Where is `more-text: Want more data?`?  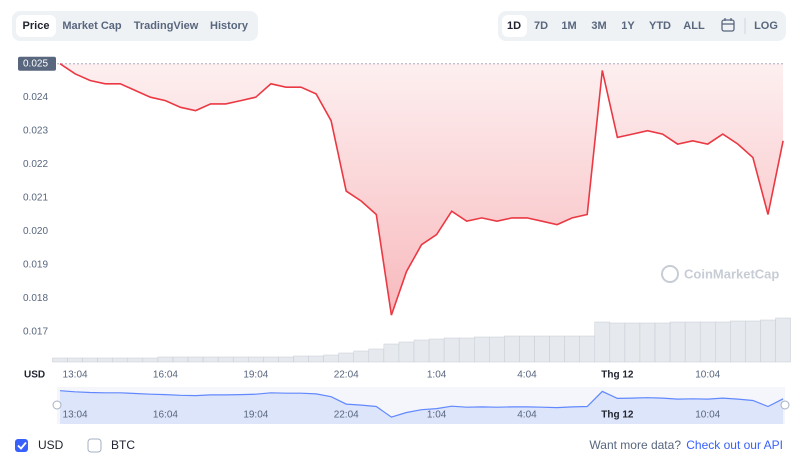 more-text: Want more data? is located at coordinates (635, 445).